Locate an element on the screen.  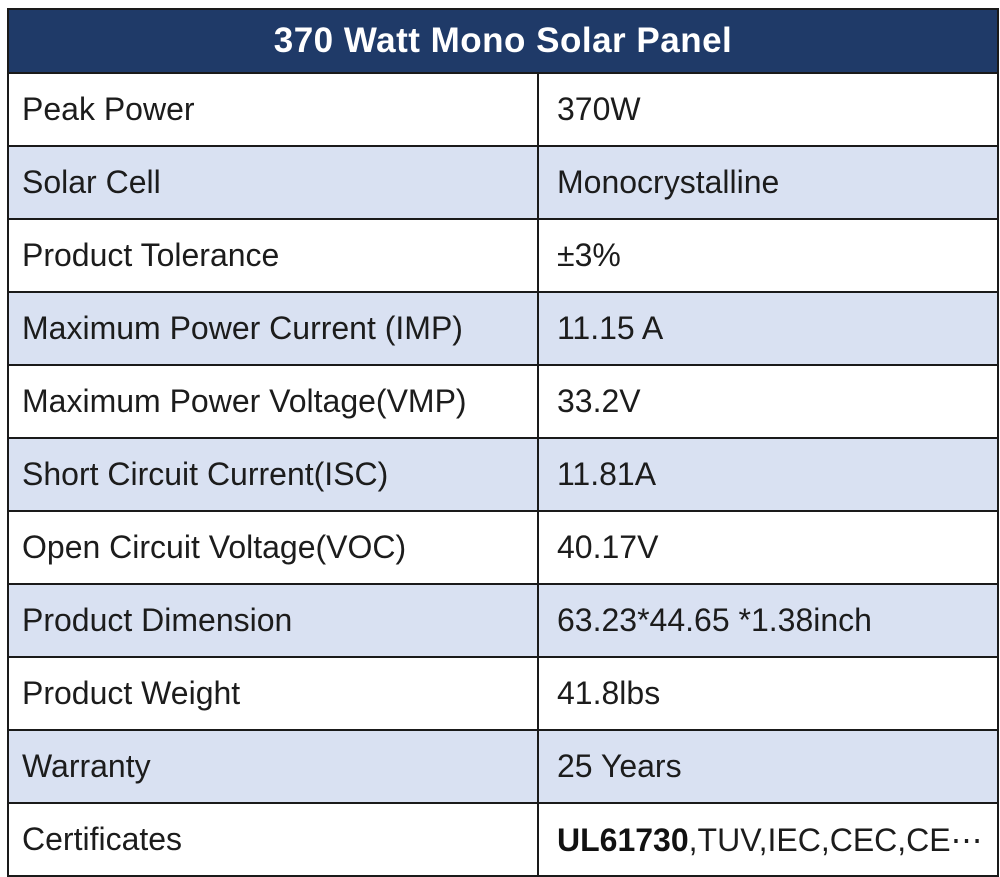
spec-label: Product Weight is located at coordinates (273, 693).